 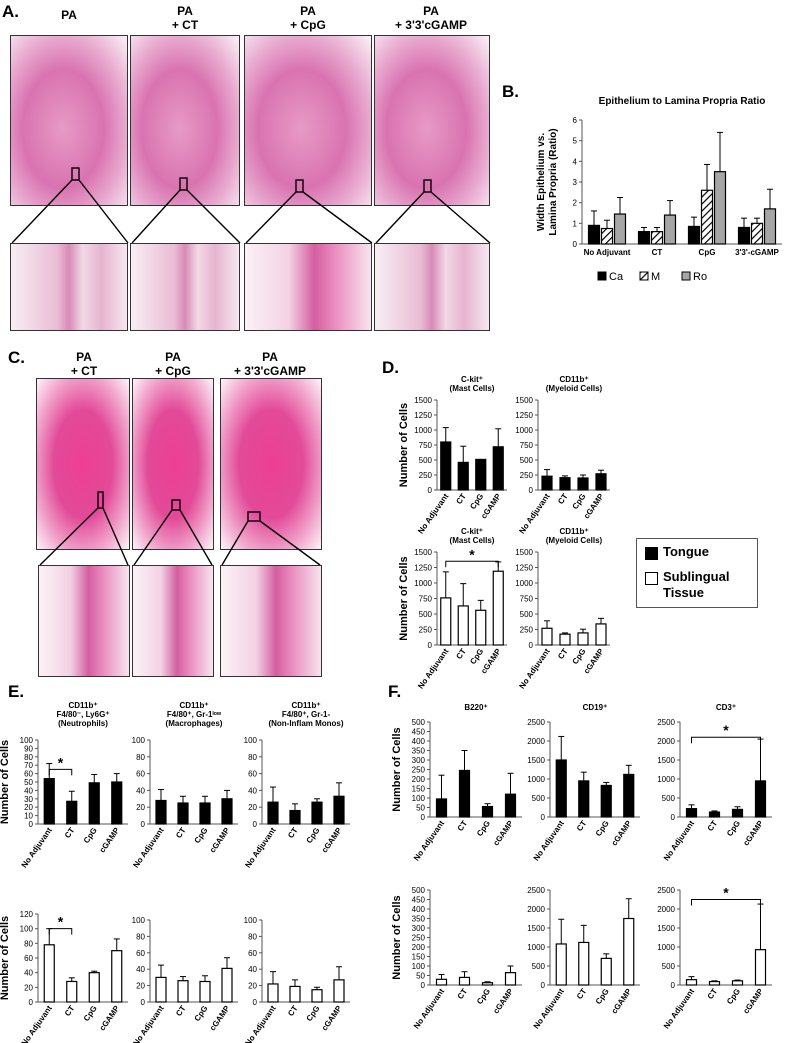 What do you see at coordinates (575, 203) in the screenshot?
I see `y-tick-label: 2` at bounding box center [575, 203].